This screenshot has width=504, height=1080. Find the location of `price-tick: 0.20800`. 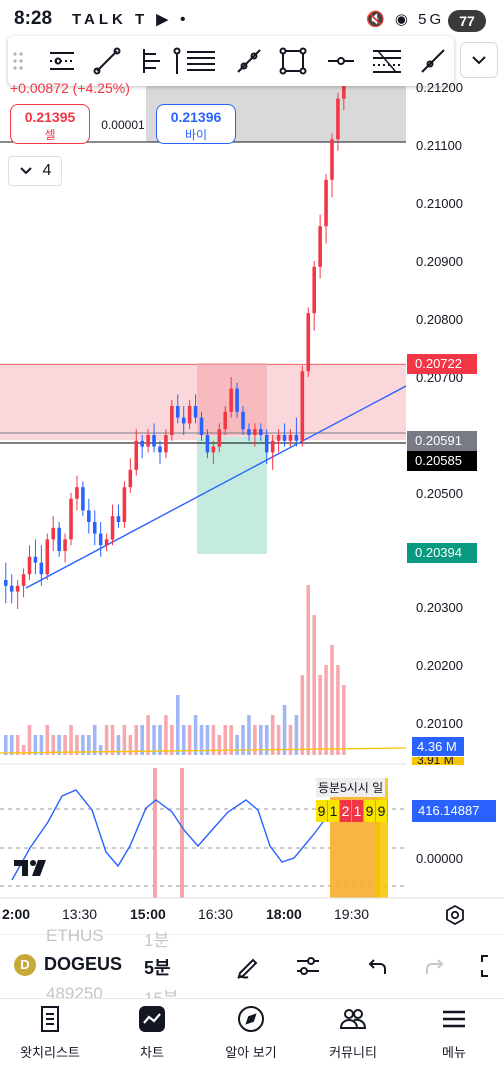

price-tick: 0.20800 is located at coordinates (439, 319).